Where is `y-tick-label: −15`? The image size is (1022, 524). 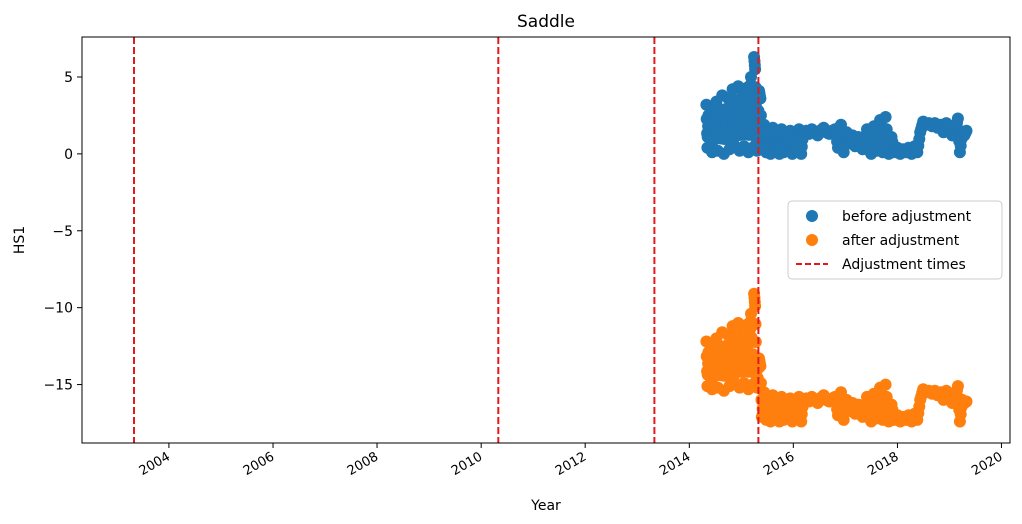 y-tick-label: −15 is located at coordinates (58, 386).